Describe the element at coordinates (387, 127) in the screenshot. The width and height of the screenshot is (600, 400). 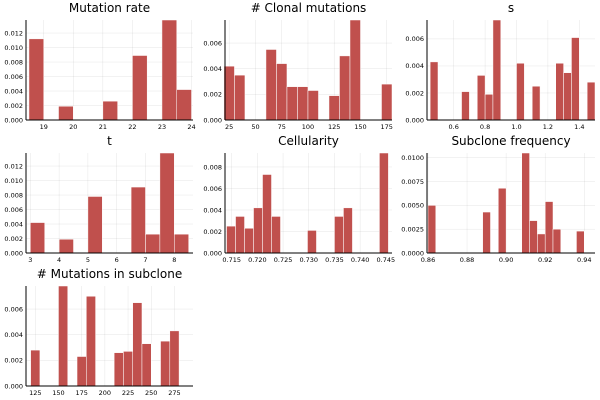
I see `x-tick-label: 175` at that location.